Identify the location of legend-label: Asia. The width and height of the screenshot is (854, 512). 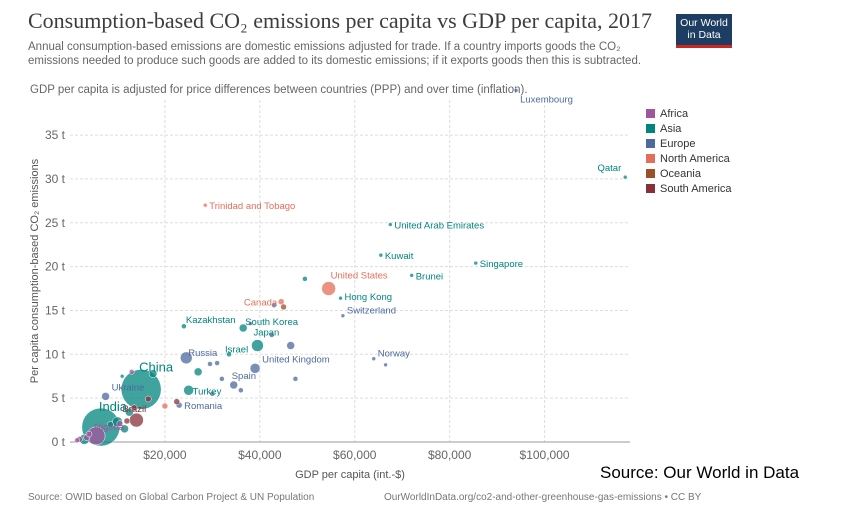
(671, 128).